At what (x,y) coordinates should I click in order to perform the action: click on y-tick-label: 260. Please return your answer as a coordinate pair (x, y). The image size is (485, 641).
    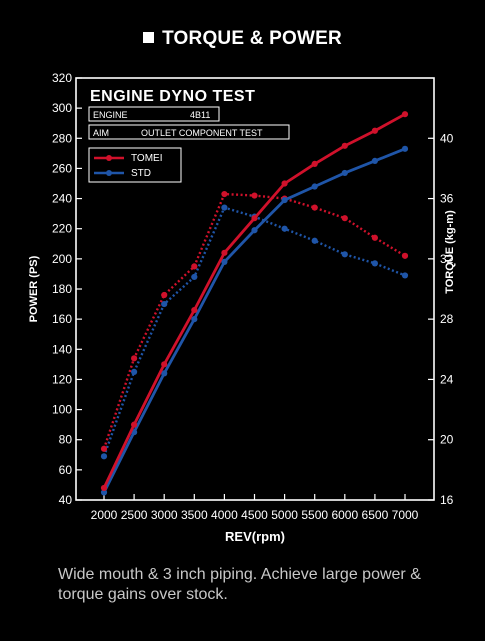
    Looking at the image, I should click on (62, 168).